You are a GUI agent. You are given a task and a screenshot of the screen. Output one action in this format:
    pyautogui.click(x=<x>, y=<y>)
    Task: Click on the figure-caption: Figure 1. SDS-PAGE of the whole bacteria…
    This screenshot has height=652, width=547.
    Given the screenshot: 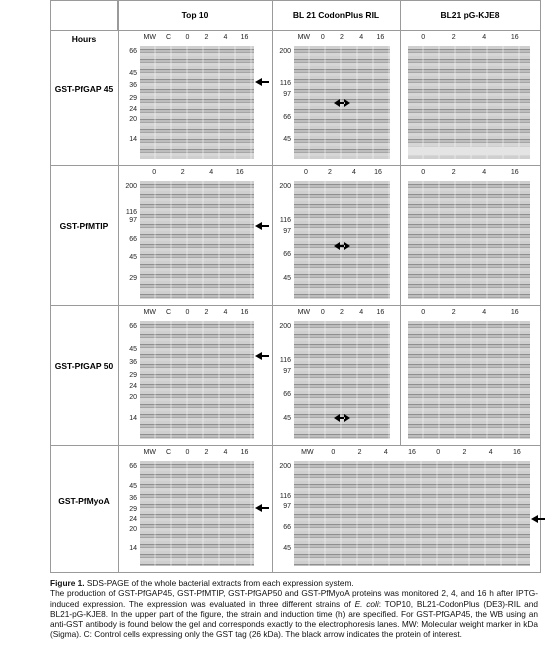 What is the action you would take?
    pyautogui.click(x=294, y=609)
    